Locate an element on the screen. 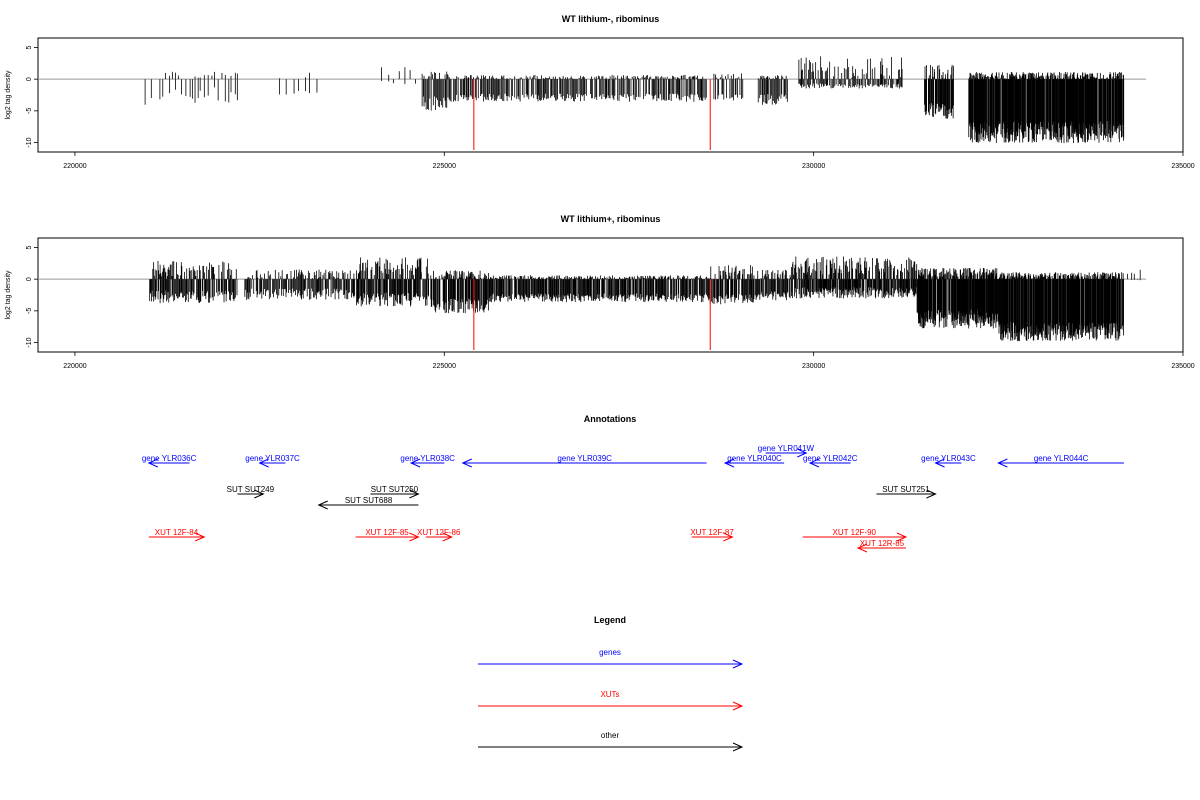 This screenshot has height=800, width=1200. xut-arrow: XUT 12F-90 is located at coordinates (855, 535).